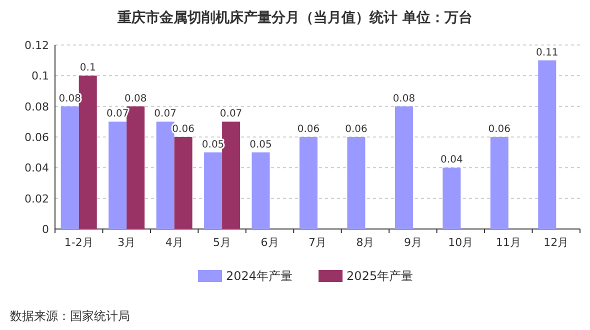 This screenshot has height=330, width=590. I want to click on x-tick-label: 6月, so click(269, 242).